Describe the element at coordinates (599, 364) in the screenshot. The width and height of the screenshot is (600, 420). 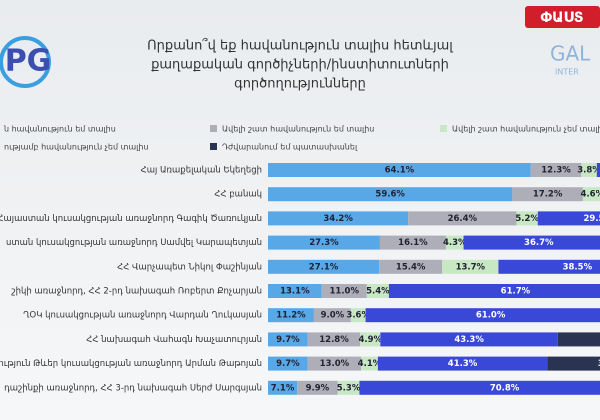
I see `value-label: 31.9%` at that location.